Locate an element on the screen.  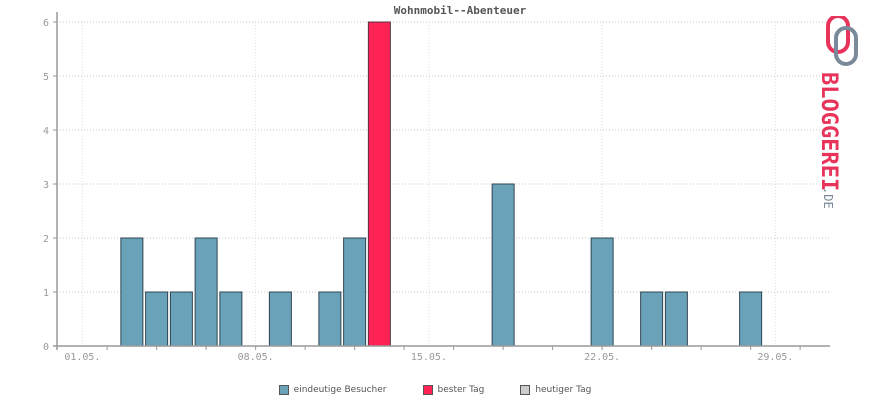
x-tick-label: 01.05. is located at coordinates (82, 357).